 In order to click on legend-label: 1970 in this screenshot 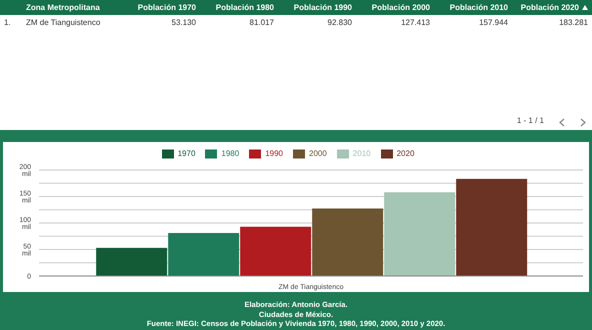, I will do `click(187, 153)`.